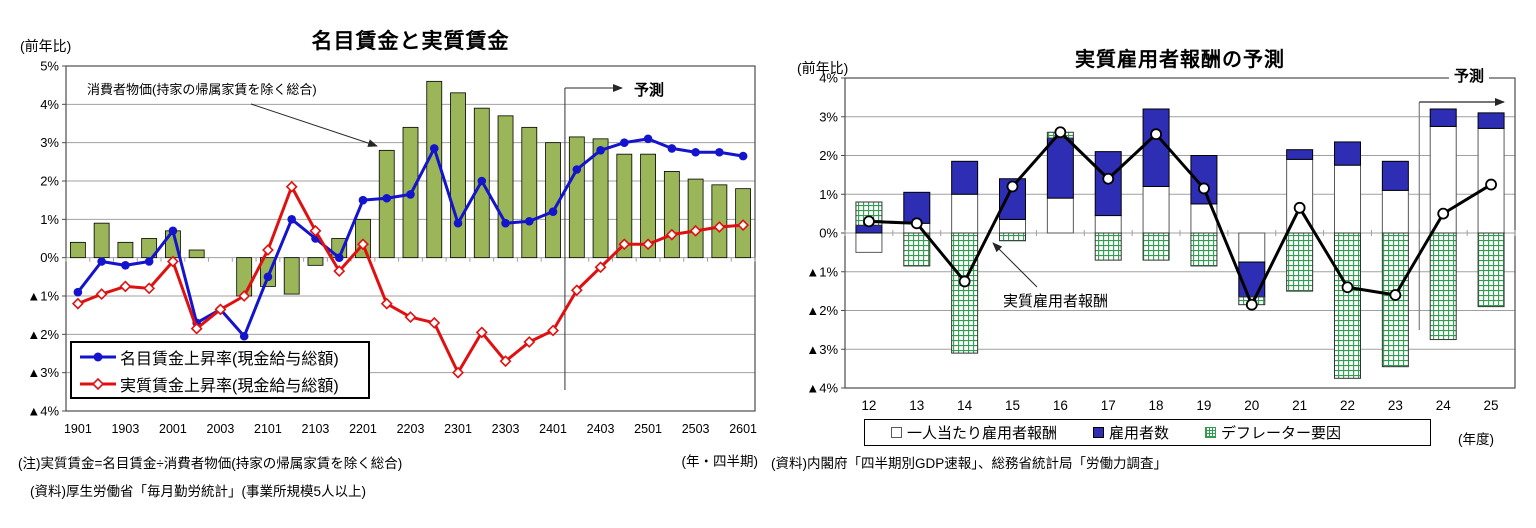  Describe the element at coordinates (49, 142) in the screenshot. I see `y-tick-label: 3%` at that location.